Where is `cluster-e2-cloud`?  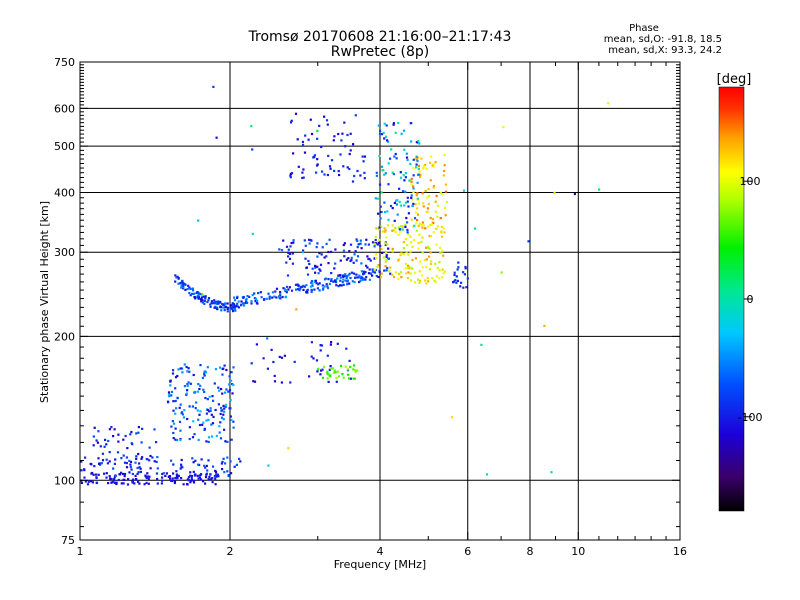
cluster-e2-cloud is located at coordinates (200, 403).